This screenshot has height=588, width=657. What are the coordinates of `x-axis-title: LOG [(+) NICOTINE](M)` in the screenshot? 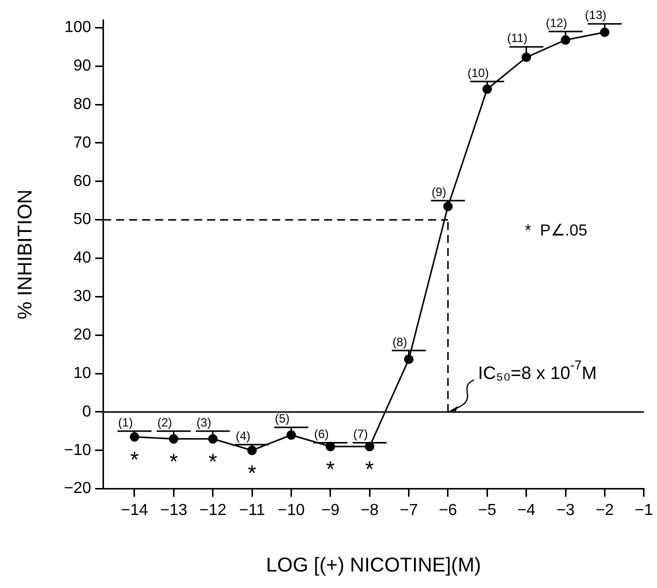 It's located at (374, 565).